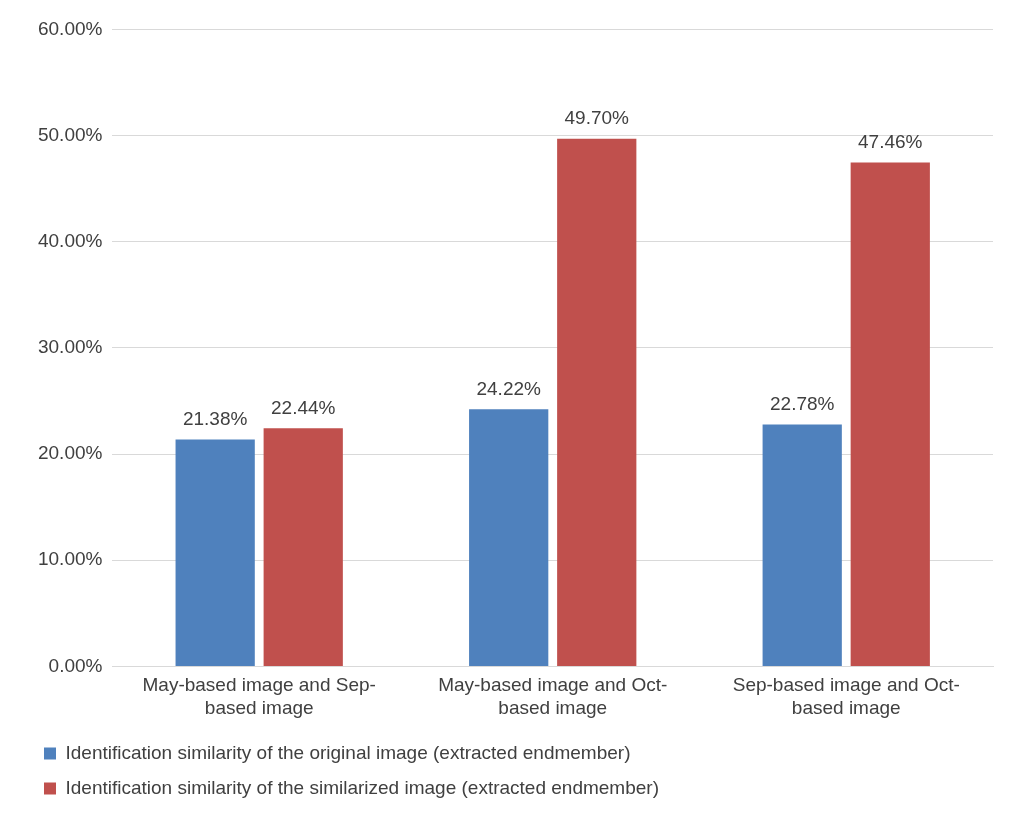 Image resolution: width=1025 pixels, height=830 pixels. I want to click on data-label: 47.46%, so click(890, 142).